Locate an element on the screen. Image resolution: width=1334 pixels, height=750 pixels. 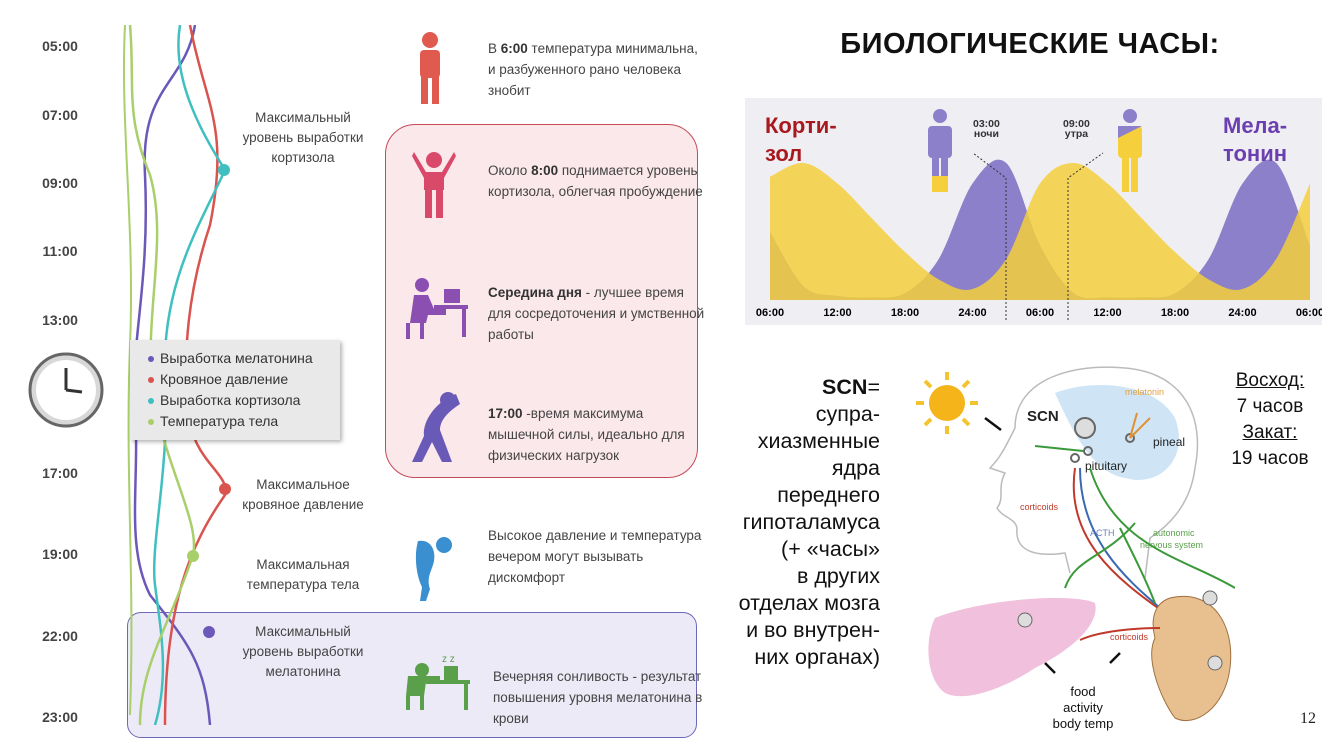
sun-icon is located at coordinates (947, 403).